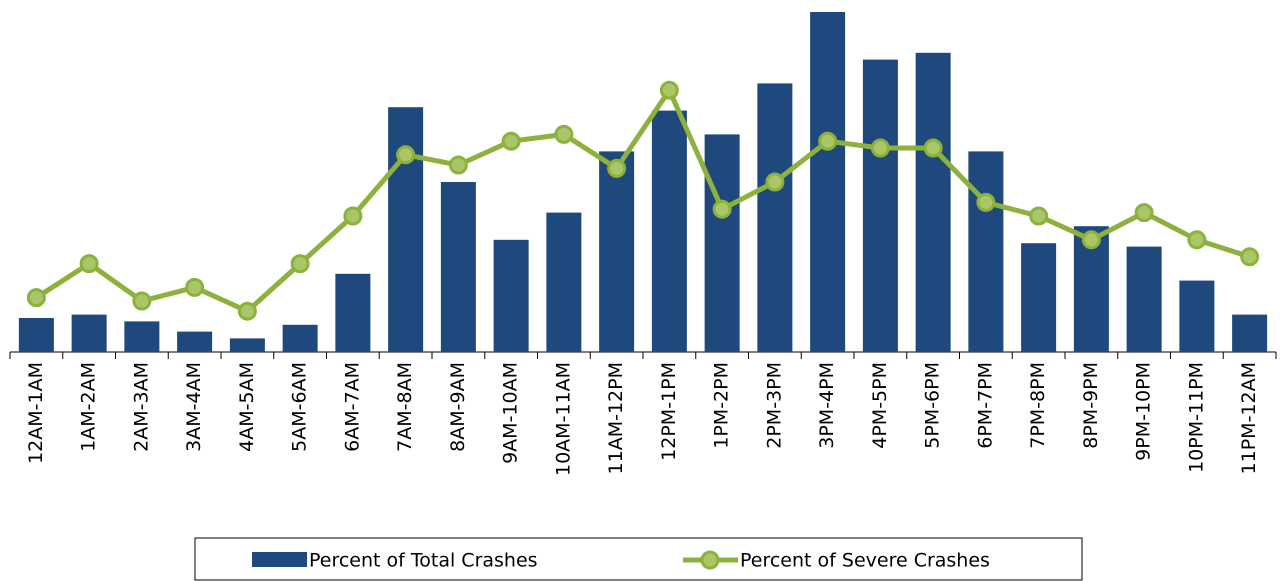 The image size is (1284, 581). Describe the element at coordinates (616, 418) in the screenshot. I see `x-tick-label: 11AM-12PM` at that location.